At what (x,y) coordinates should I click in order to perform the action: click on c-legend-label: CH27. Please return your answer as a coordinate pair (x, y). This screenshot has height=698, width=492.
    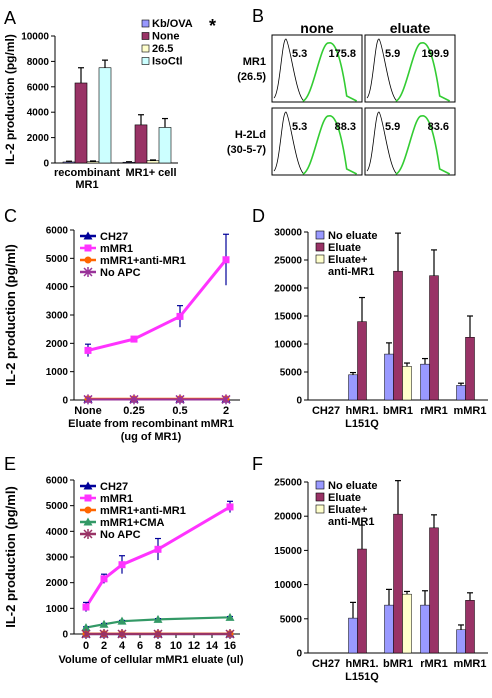
    Looking at the image, I should click on (114, 237).